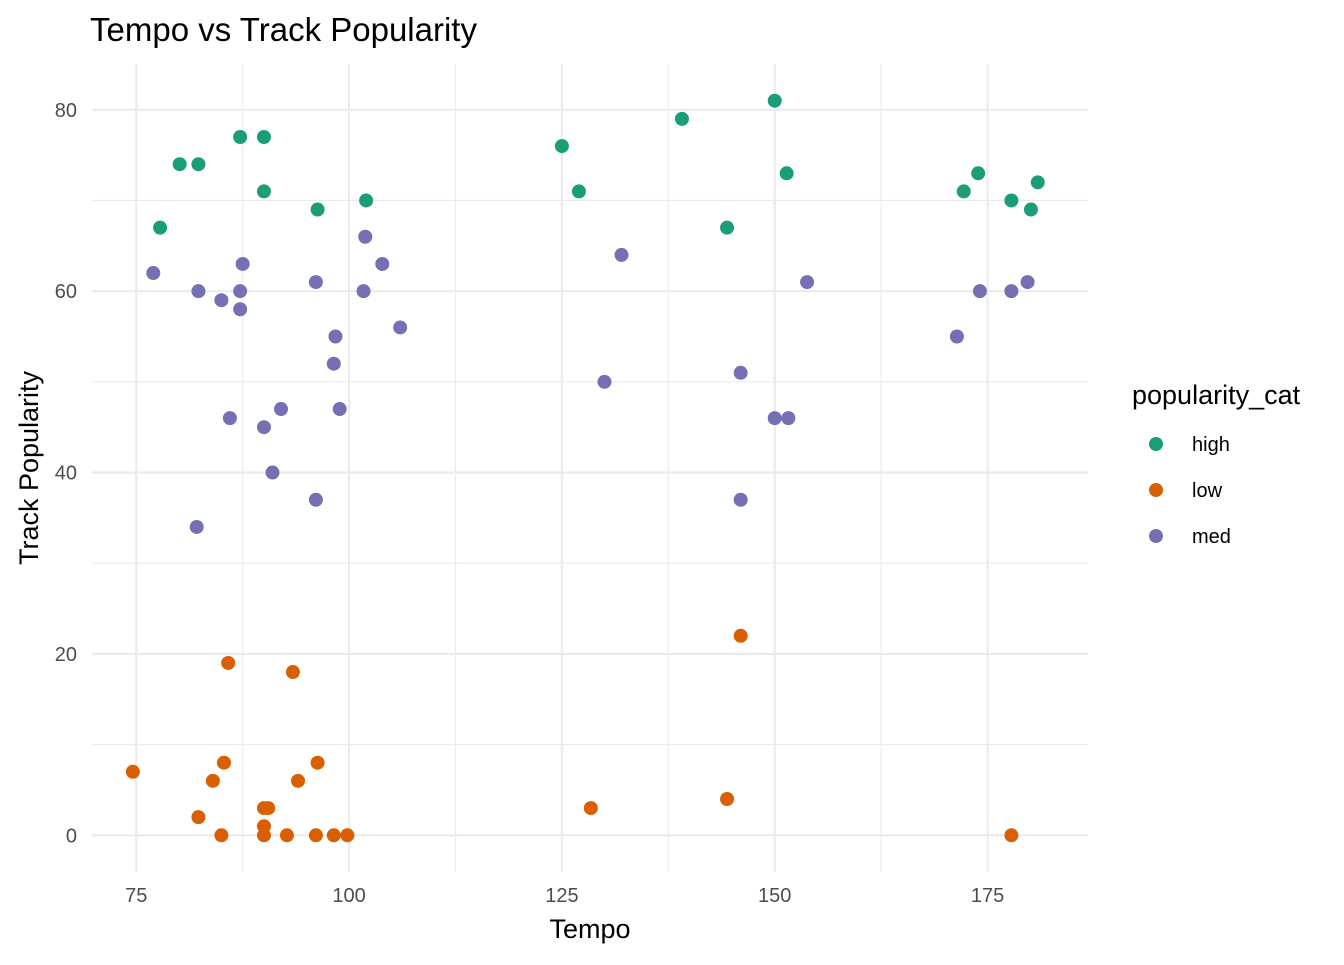 Image resolution: width=1344 pixels, height=965 pixels. I want to click on legend: popularity_cat high low med, so click(1216, 464).